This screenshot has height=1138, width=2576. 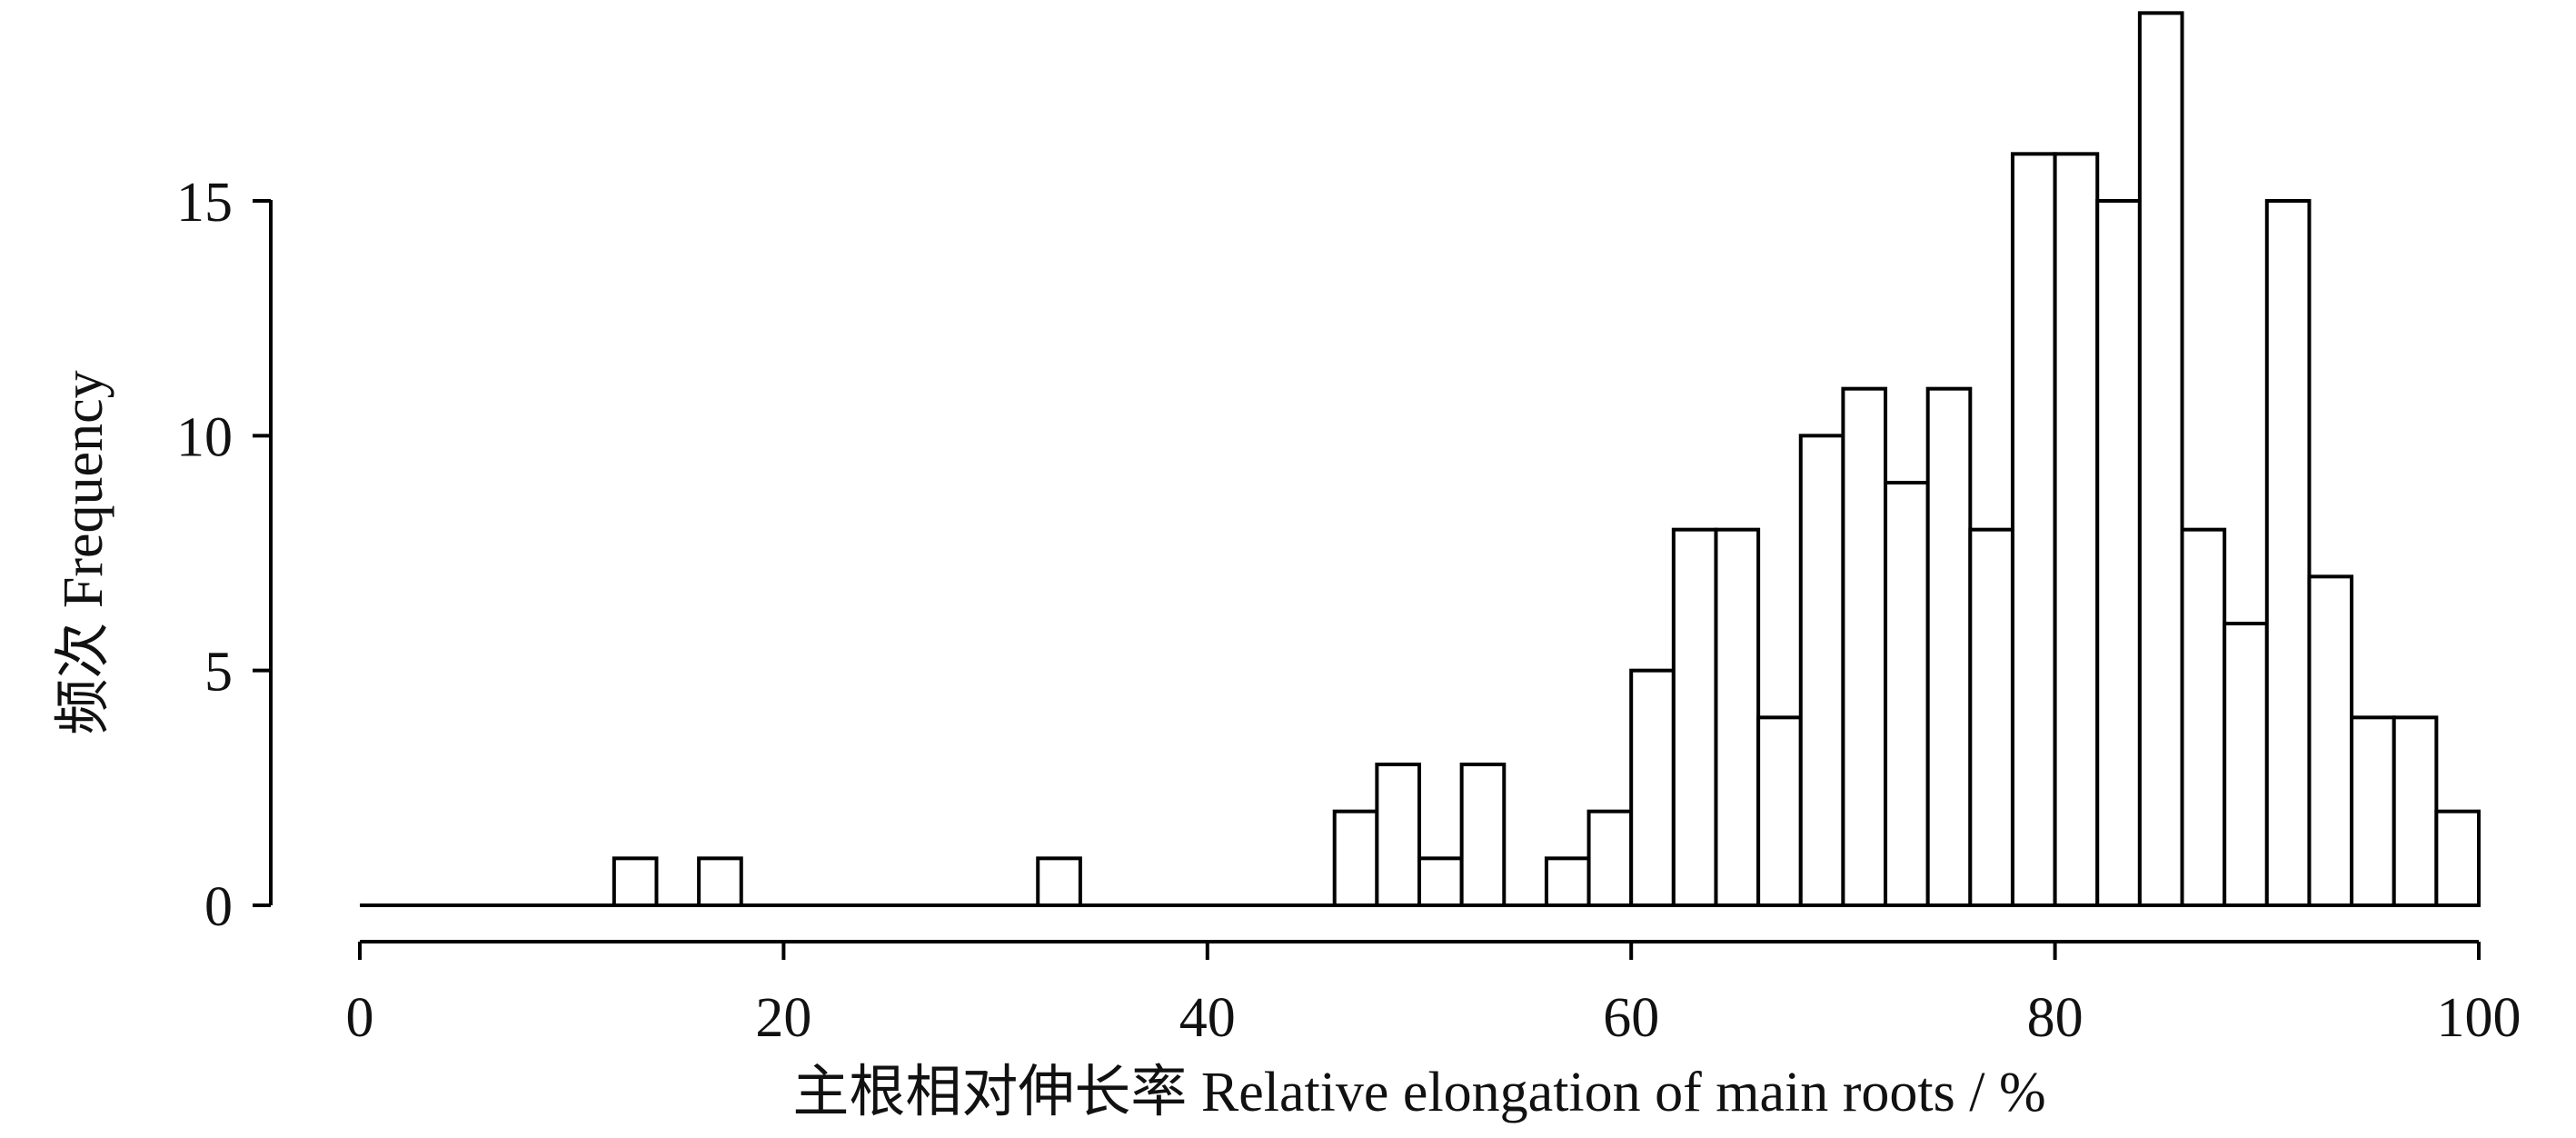 What do you see at coordinates (205, 203) in the screenshot?
I see `y-tick-label: 15` at bounding box center [205, 203].